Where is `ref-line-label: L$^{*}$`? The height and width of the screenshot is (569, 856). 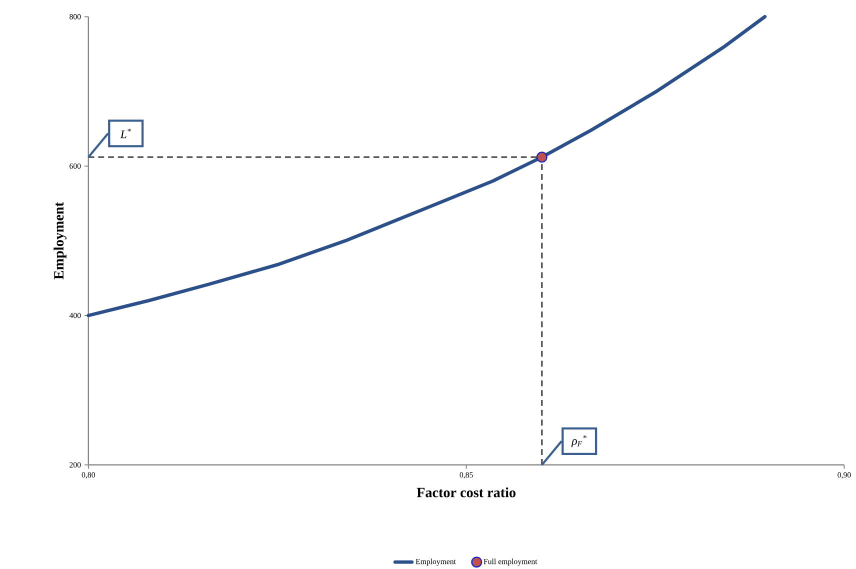
ref-line-label: L$^{*}$ is located at coordinates (125, 133).